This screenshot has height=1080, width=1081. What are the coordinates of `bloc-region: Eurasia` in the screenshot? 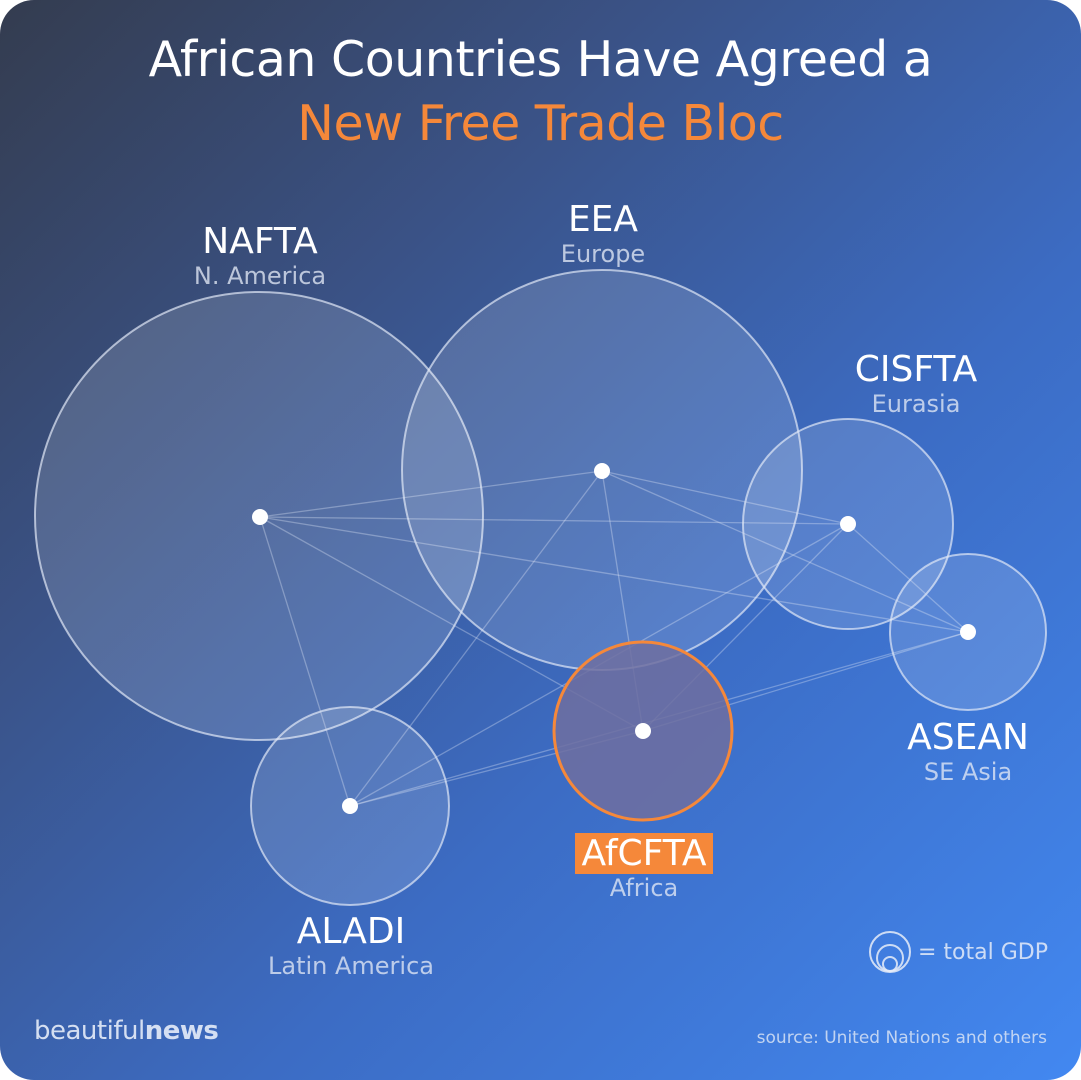 It's located at (916, 404).